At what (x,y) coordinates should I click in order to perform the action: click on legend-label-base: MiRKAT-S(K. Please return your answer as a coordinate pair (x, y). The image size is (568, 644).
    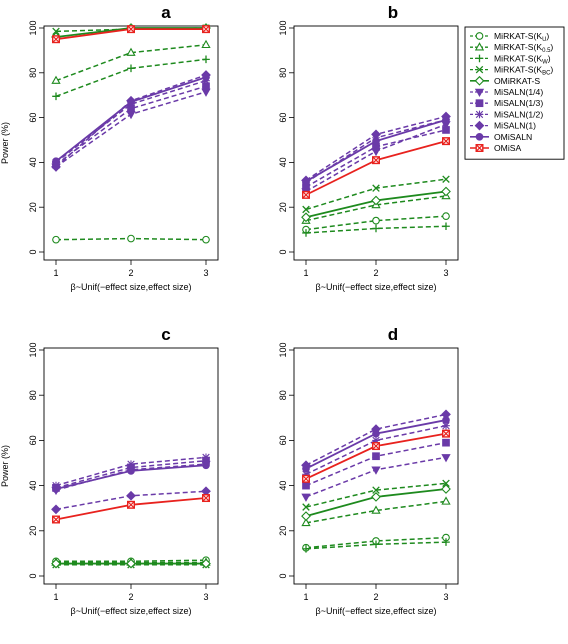
    Looking at the image, I should click on (518, 58).